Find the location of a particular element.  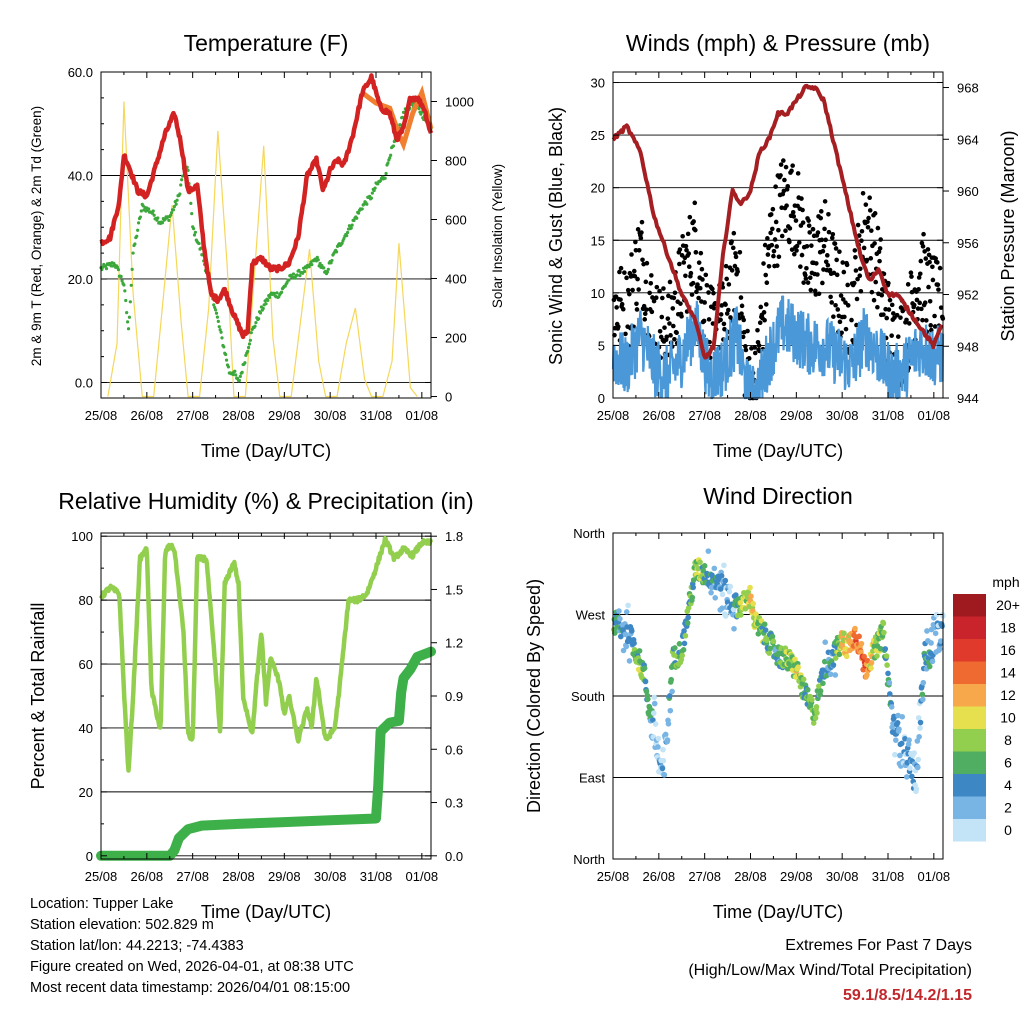

x-tick-label: 01/08 is located at coordinates (422, 876).